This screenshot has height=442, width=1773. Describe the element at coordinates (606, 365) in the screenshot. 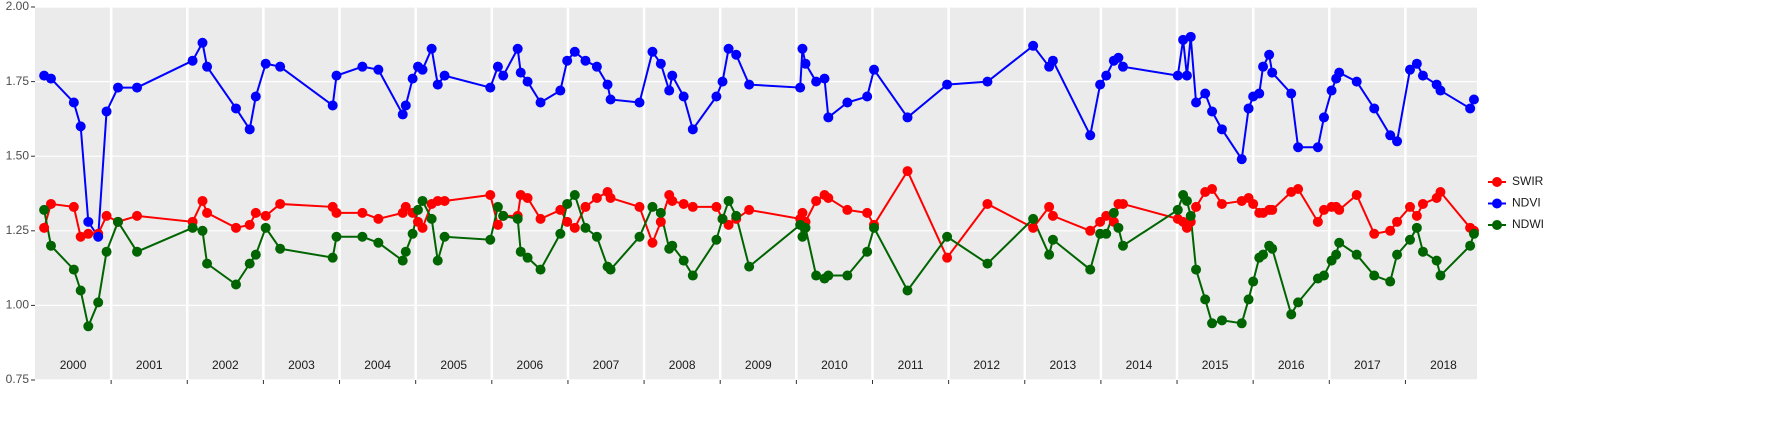

I see `year-label: 2007` at that location.